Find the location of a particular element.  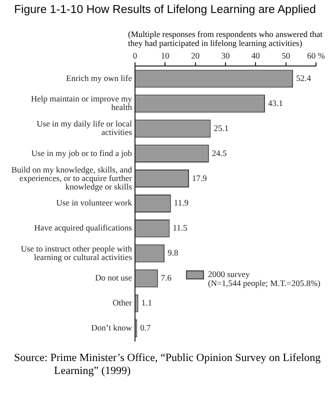

x-tick-label: 50 is located at coordinates (286, 55).